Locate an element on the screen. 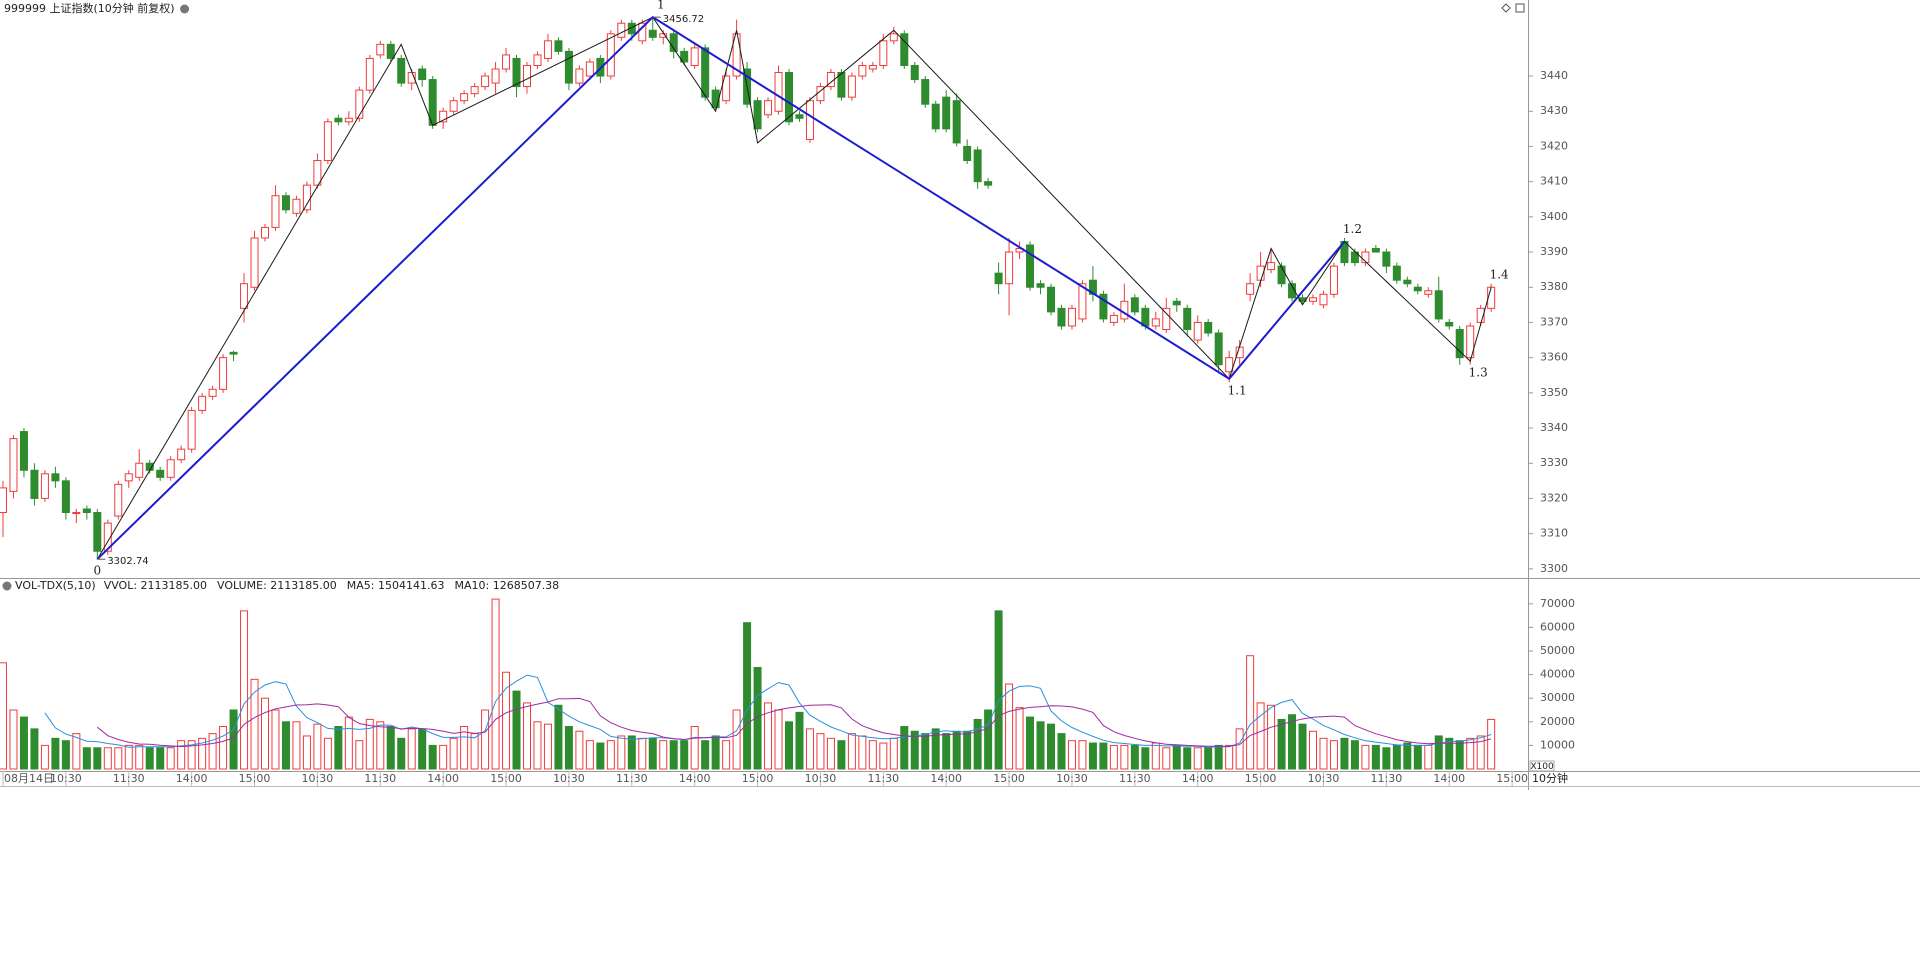 The height and width of the screenshot is (962, 1920). volume-menu is located at coordinates (7, 586).